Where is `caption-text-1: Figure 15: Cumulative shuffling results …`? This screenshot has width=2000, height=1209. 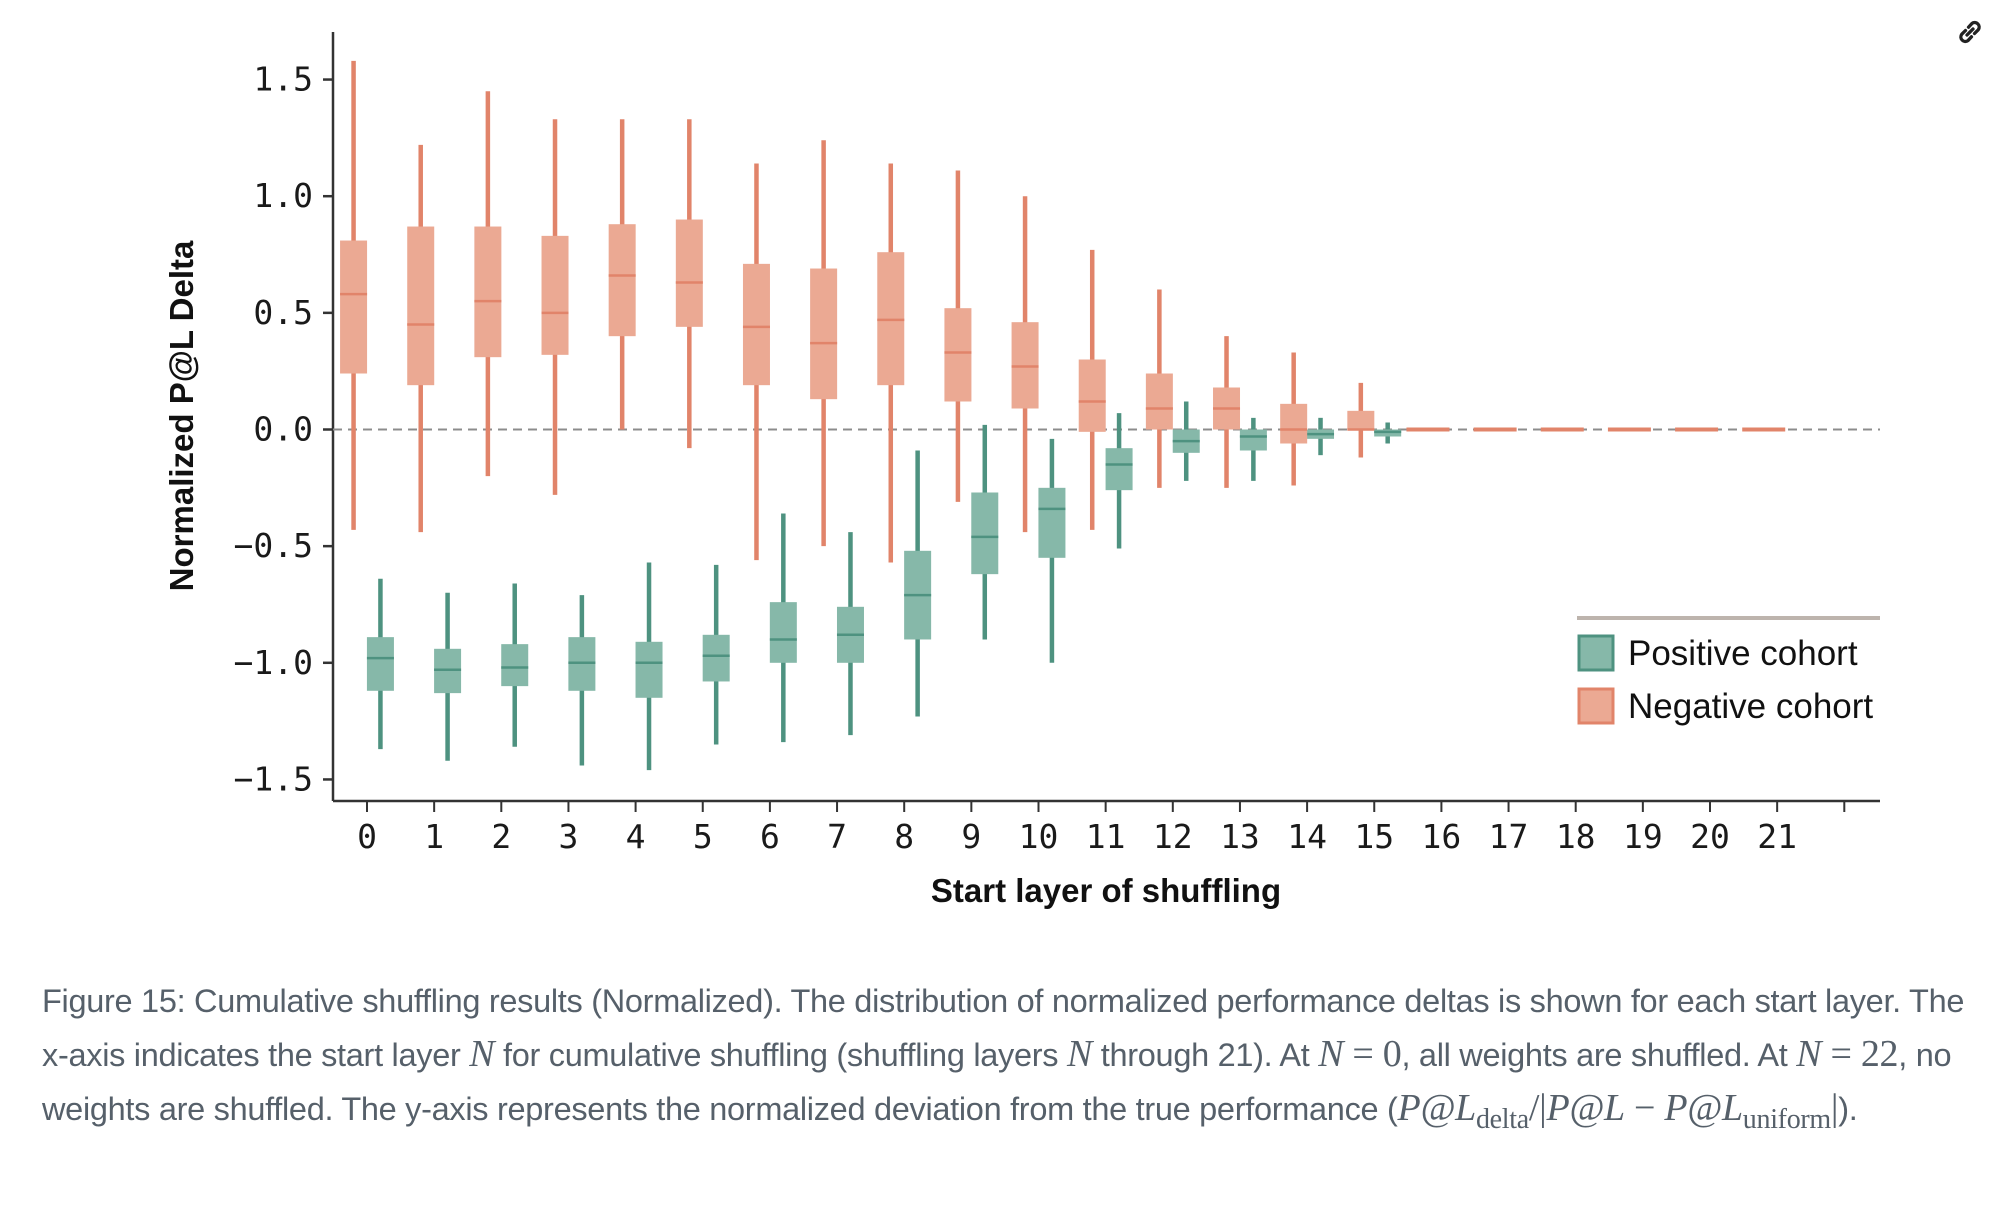 caption-text-1: Figure 15: Cumulative shuffling results … is located at coordinates (1003, 1028).